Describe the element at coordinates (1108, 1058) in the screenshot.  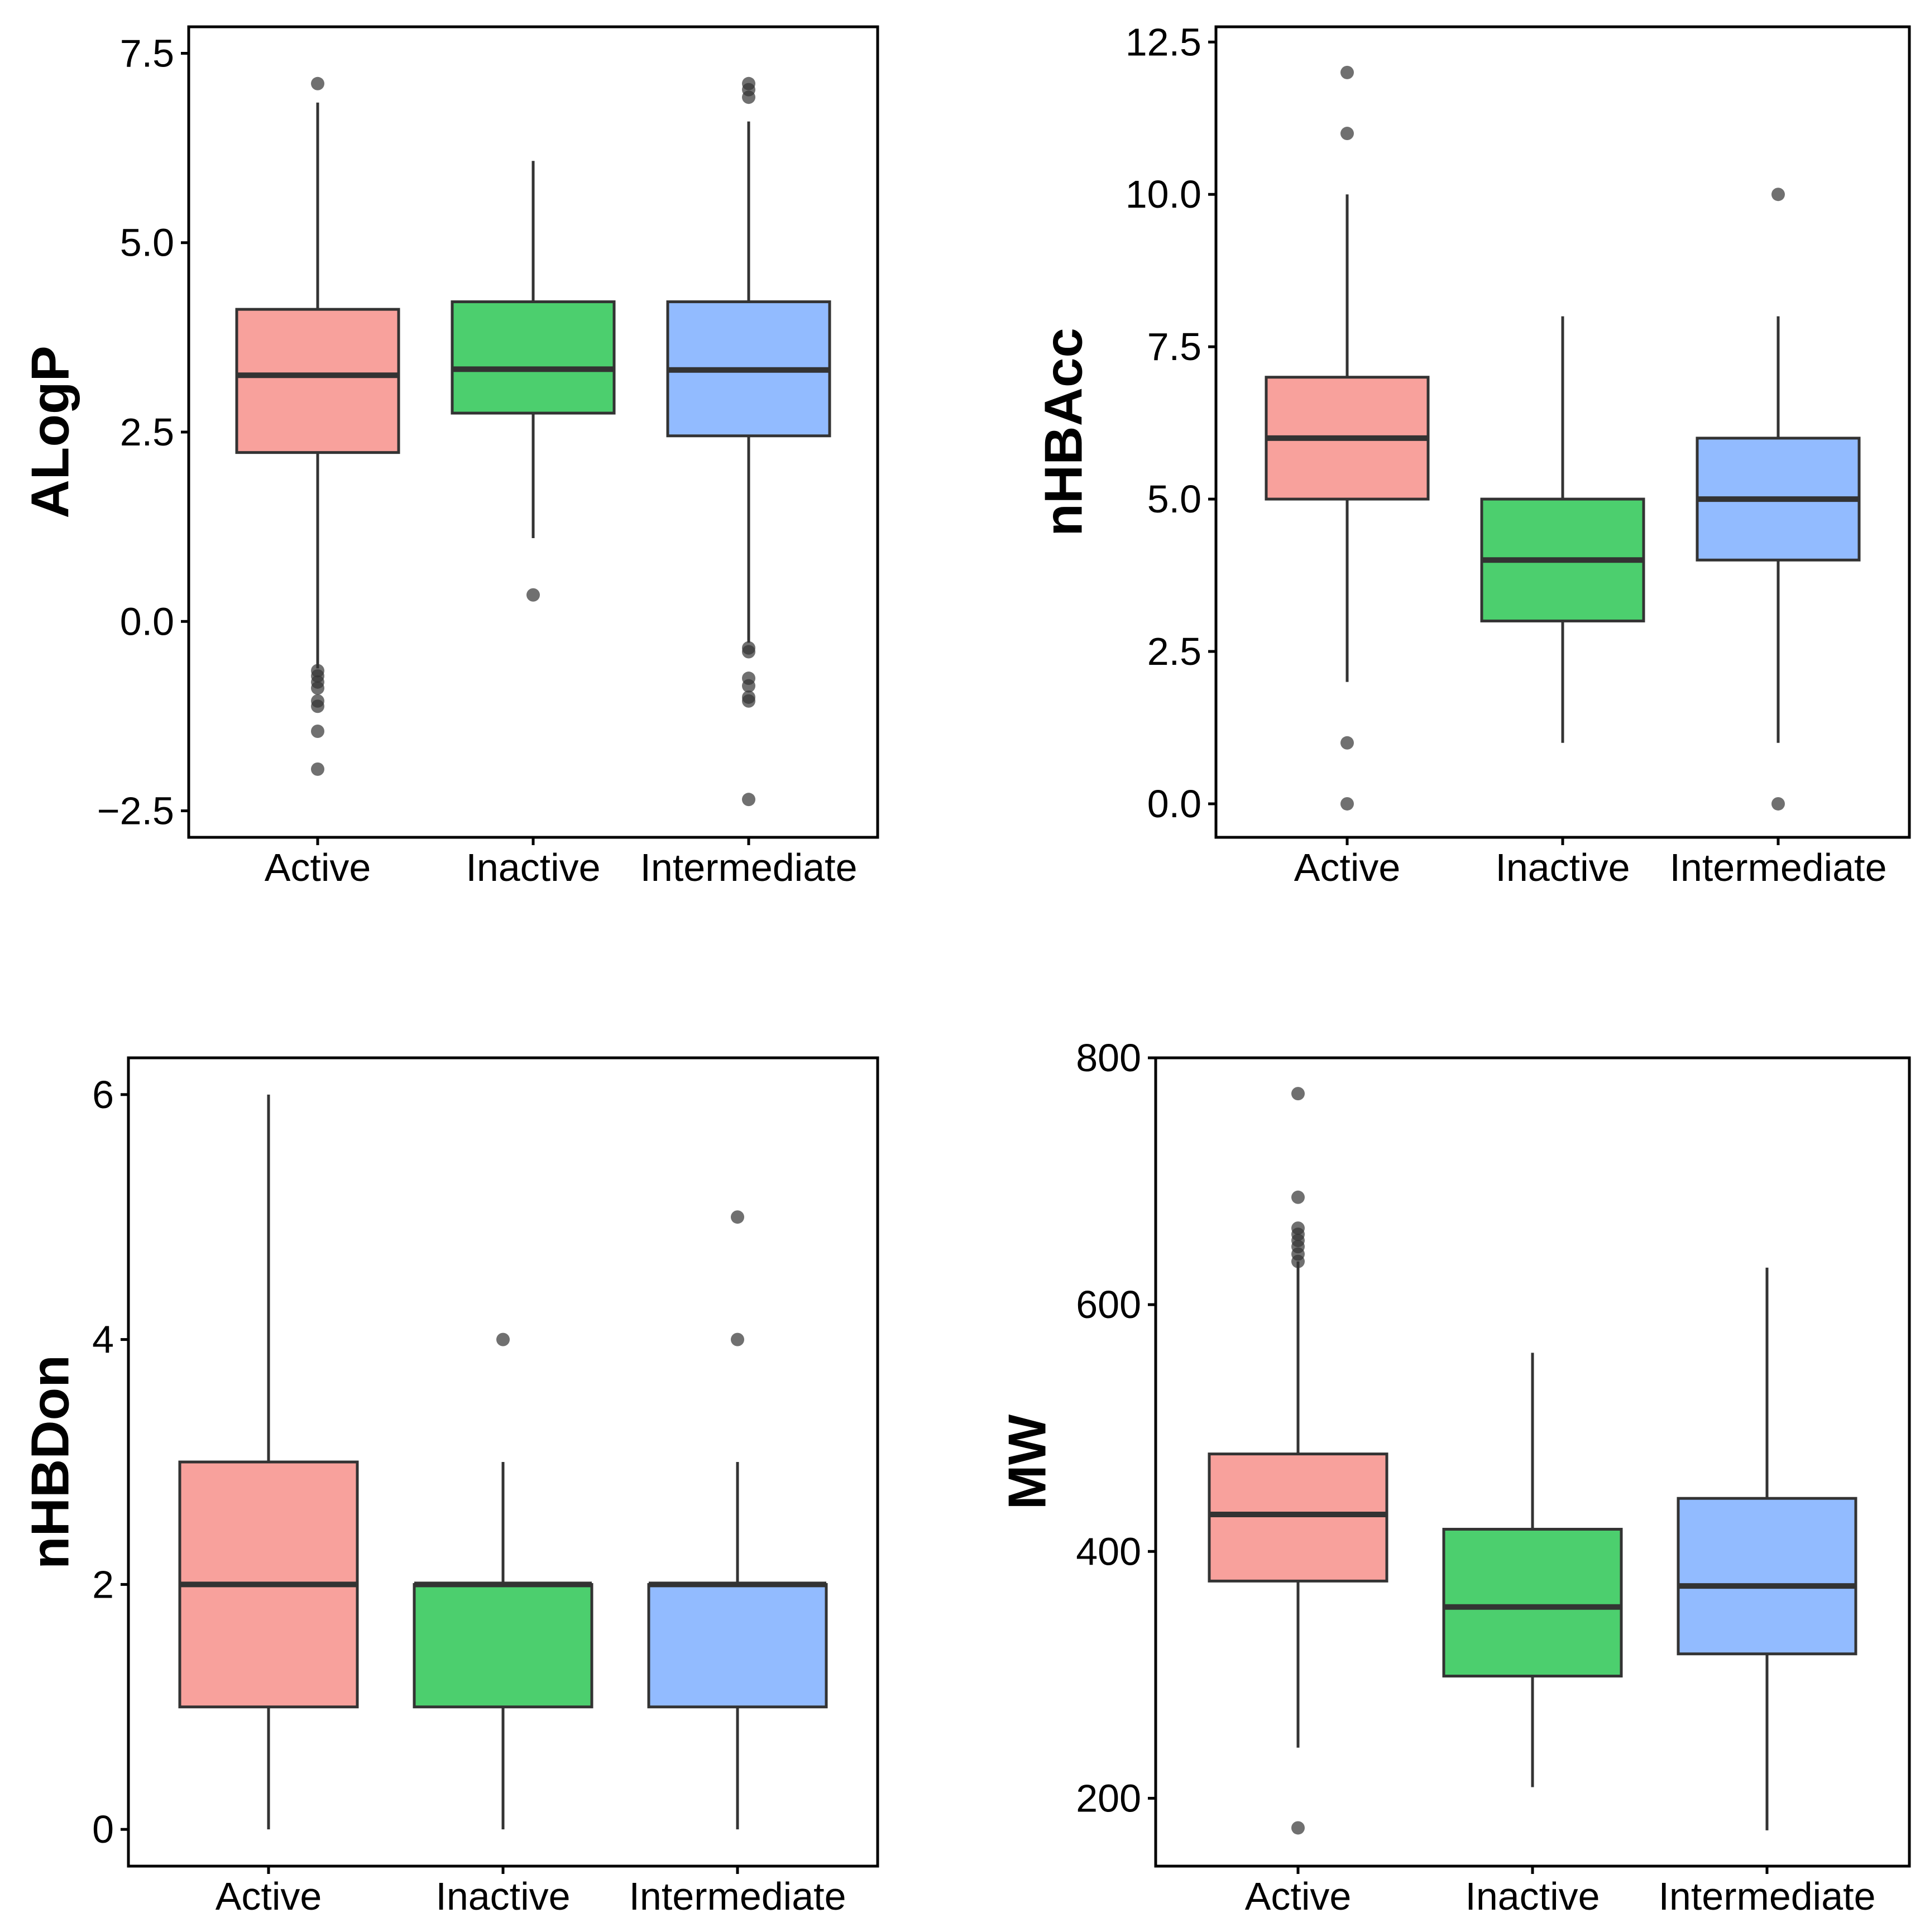
I see `y-tick-label: 800` at that location.